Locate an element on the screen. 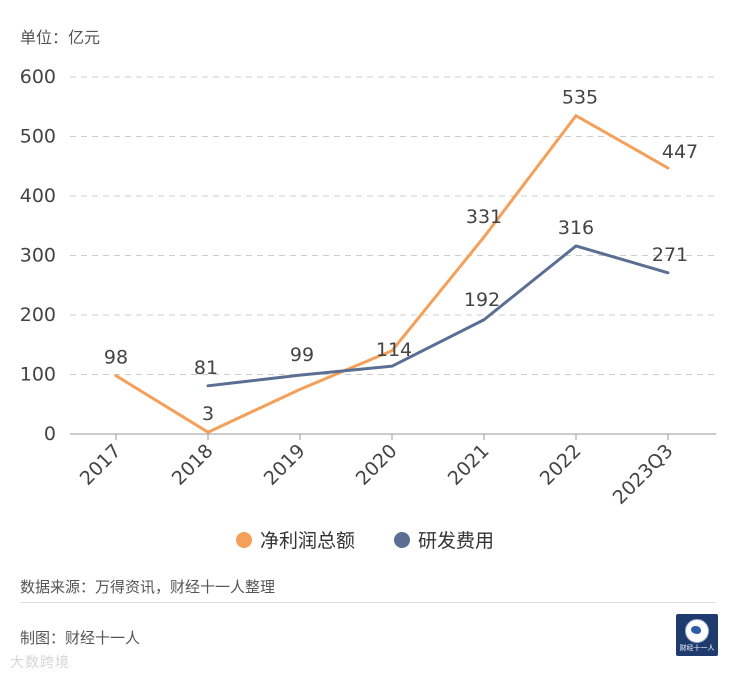 The image size is (736, 677). unit-label: 单位：亿元 is located at coordinates (60, 37).